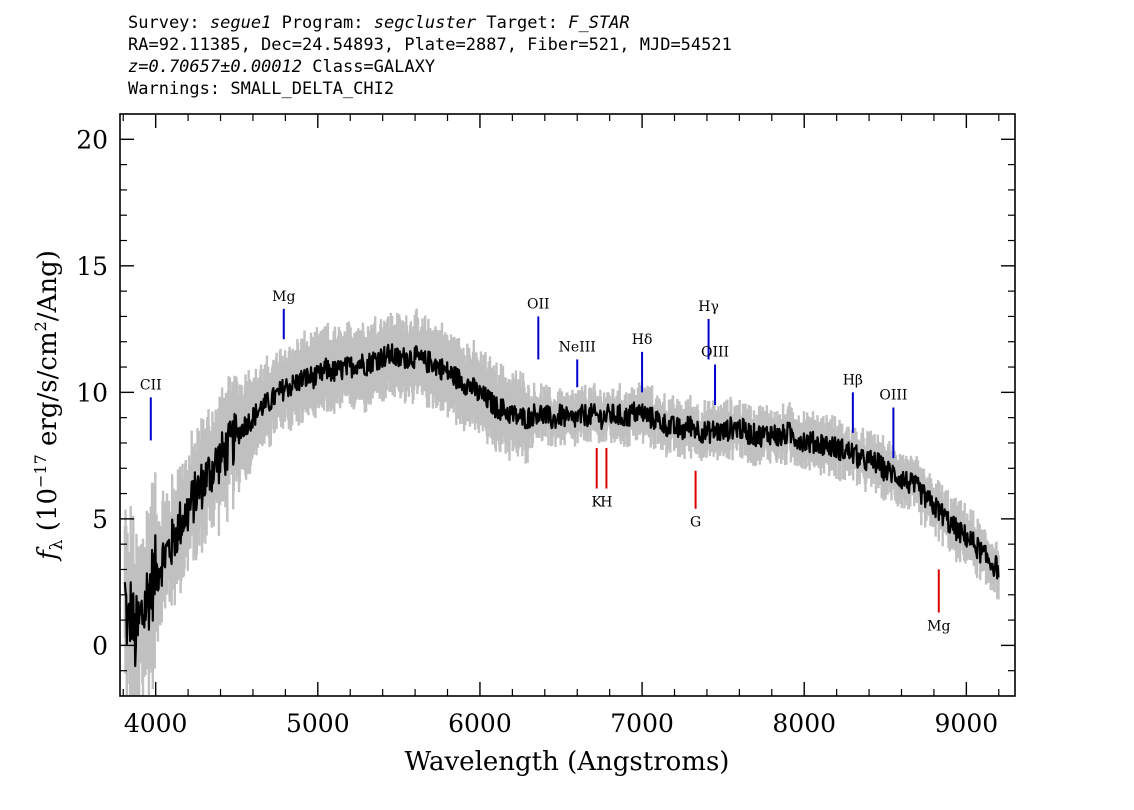 This screenshot has width=1134, height=810. What do you see at coordinates (92, 392) in the screenshot?
I see `y-tick-label: 10` at bounding box center [92, 392].